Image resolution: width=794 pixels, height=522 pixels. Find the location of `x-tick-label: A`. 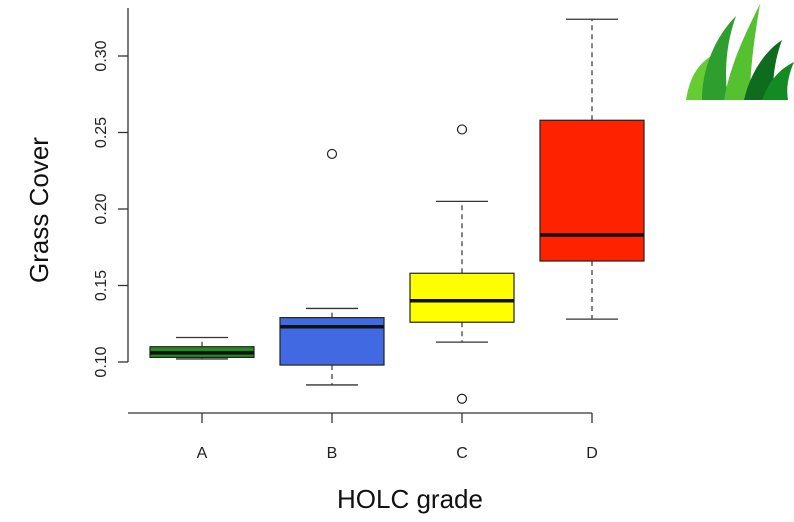

x-tick-label: A is located at coordinates (202, 453).